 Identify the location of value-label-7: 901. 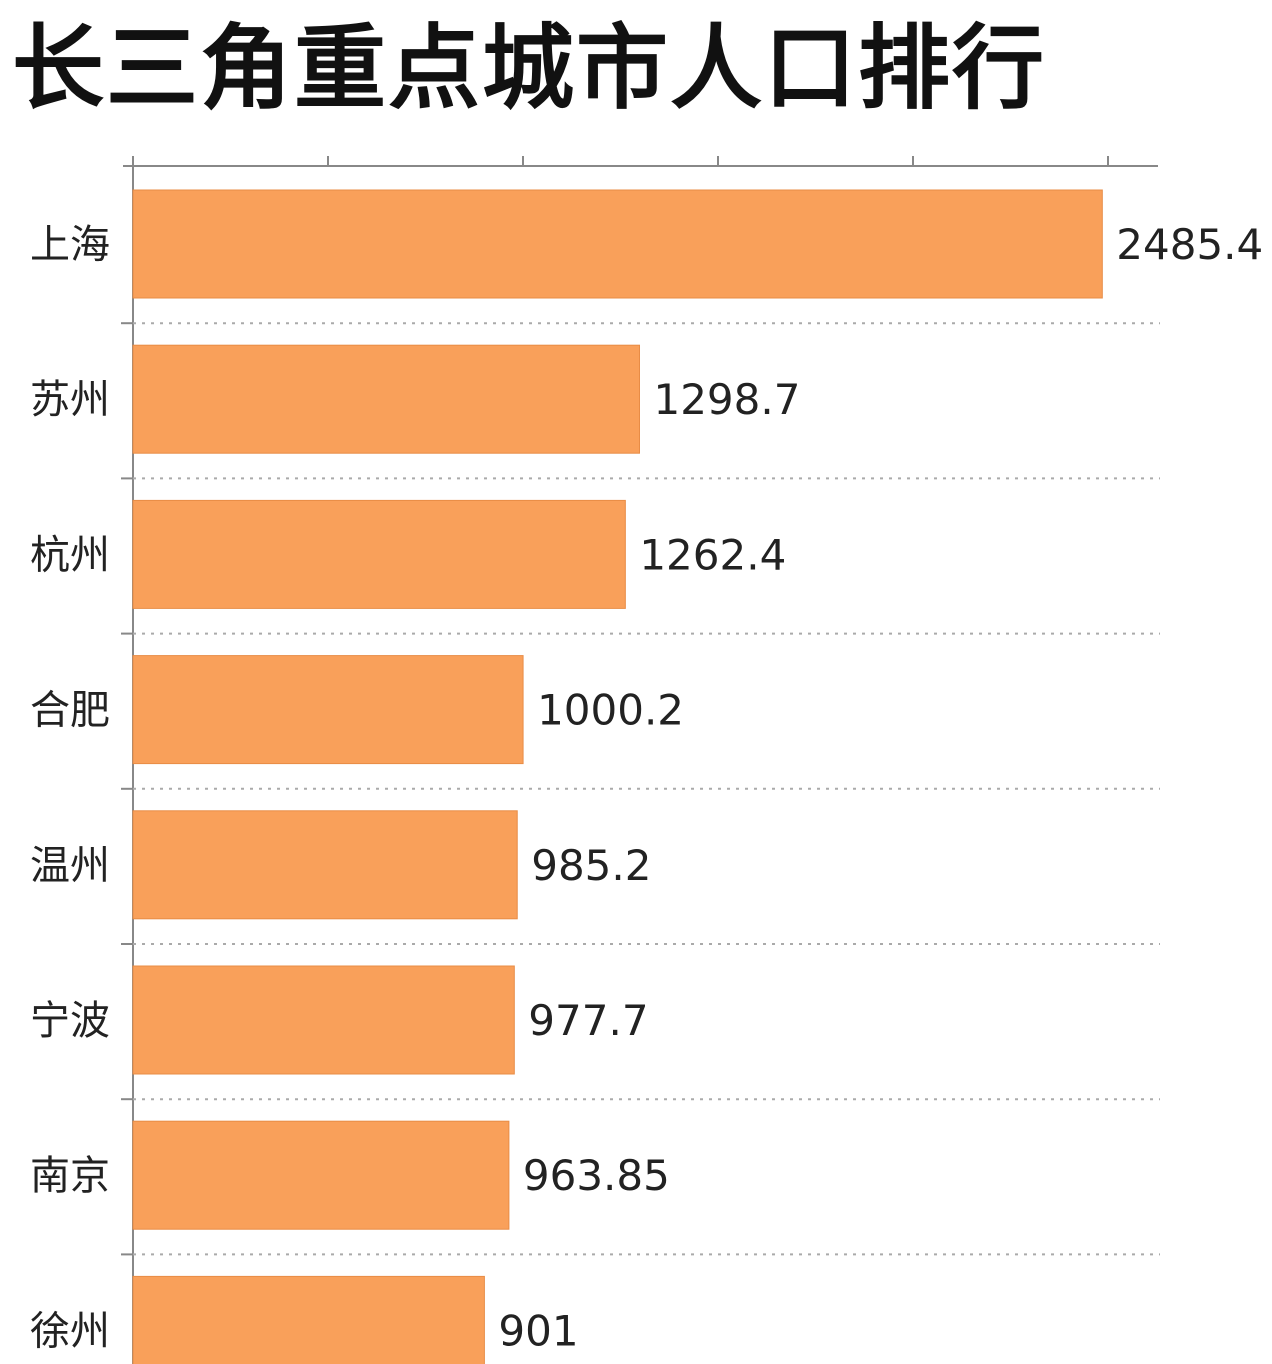
(538, 1330).